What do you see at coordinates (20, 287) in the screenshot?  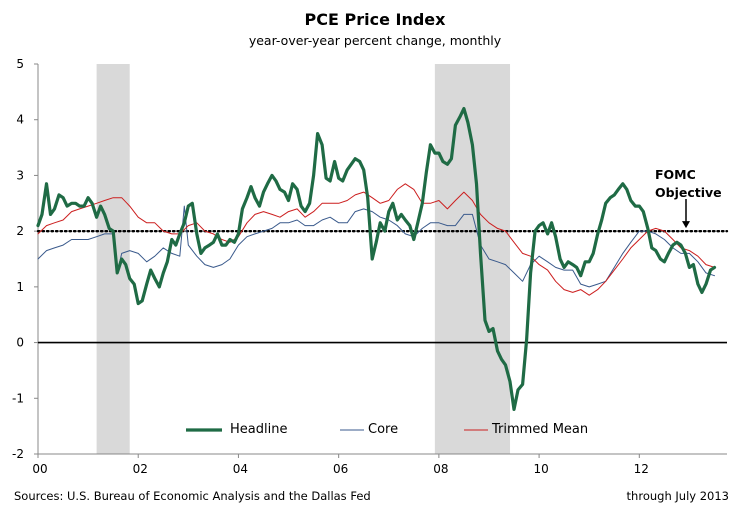 I see `y-tick-label-1: 1` at bounding box center [20, 287].